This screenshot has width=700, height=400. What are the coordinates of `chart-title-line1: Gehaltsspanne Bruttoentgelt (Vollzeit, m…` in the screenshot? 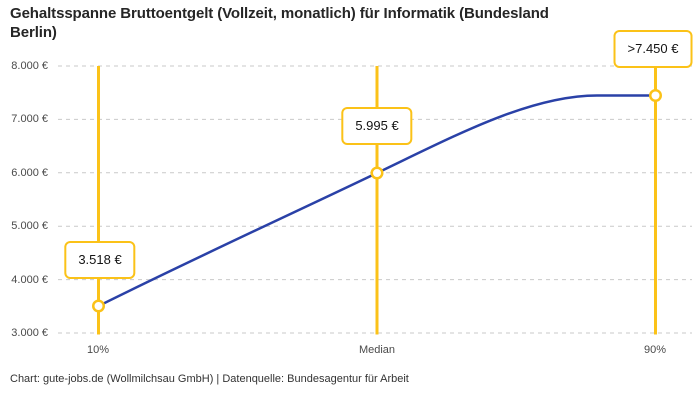 It's located at (279, 13).